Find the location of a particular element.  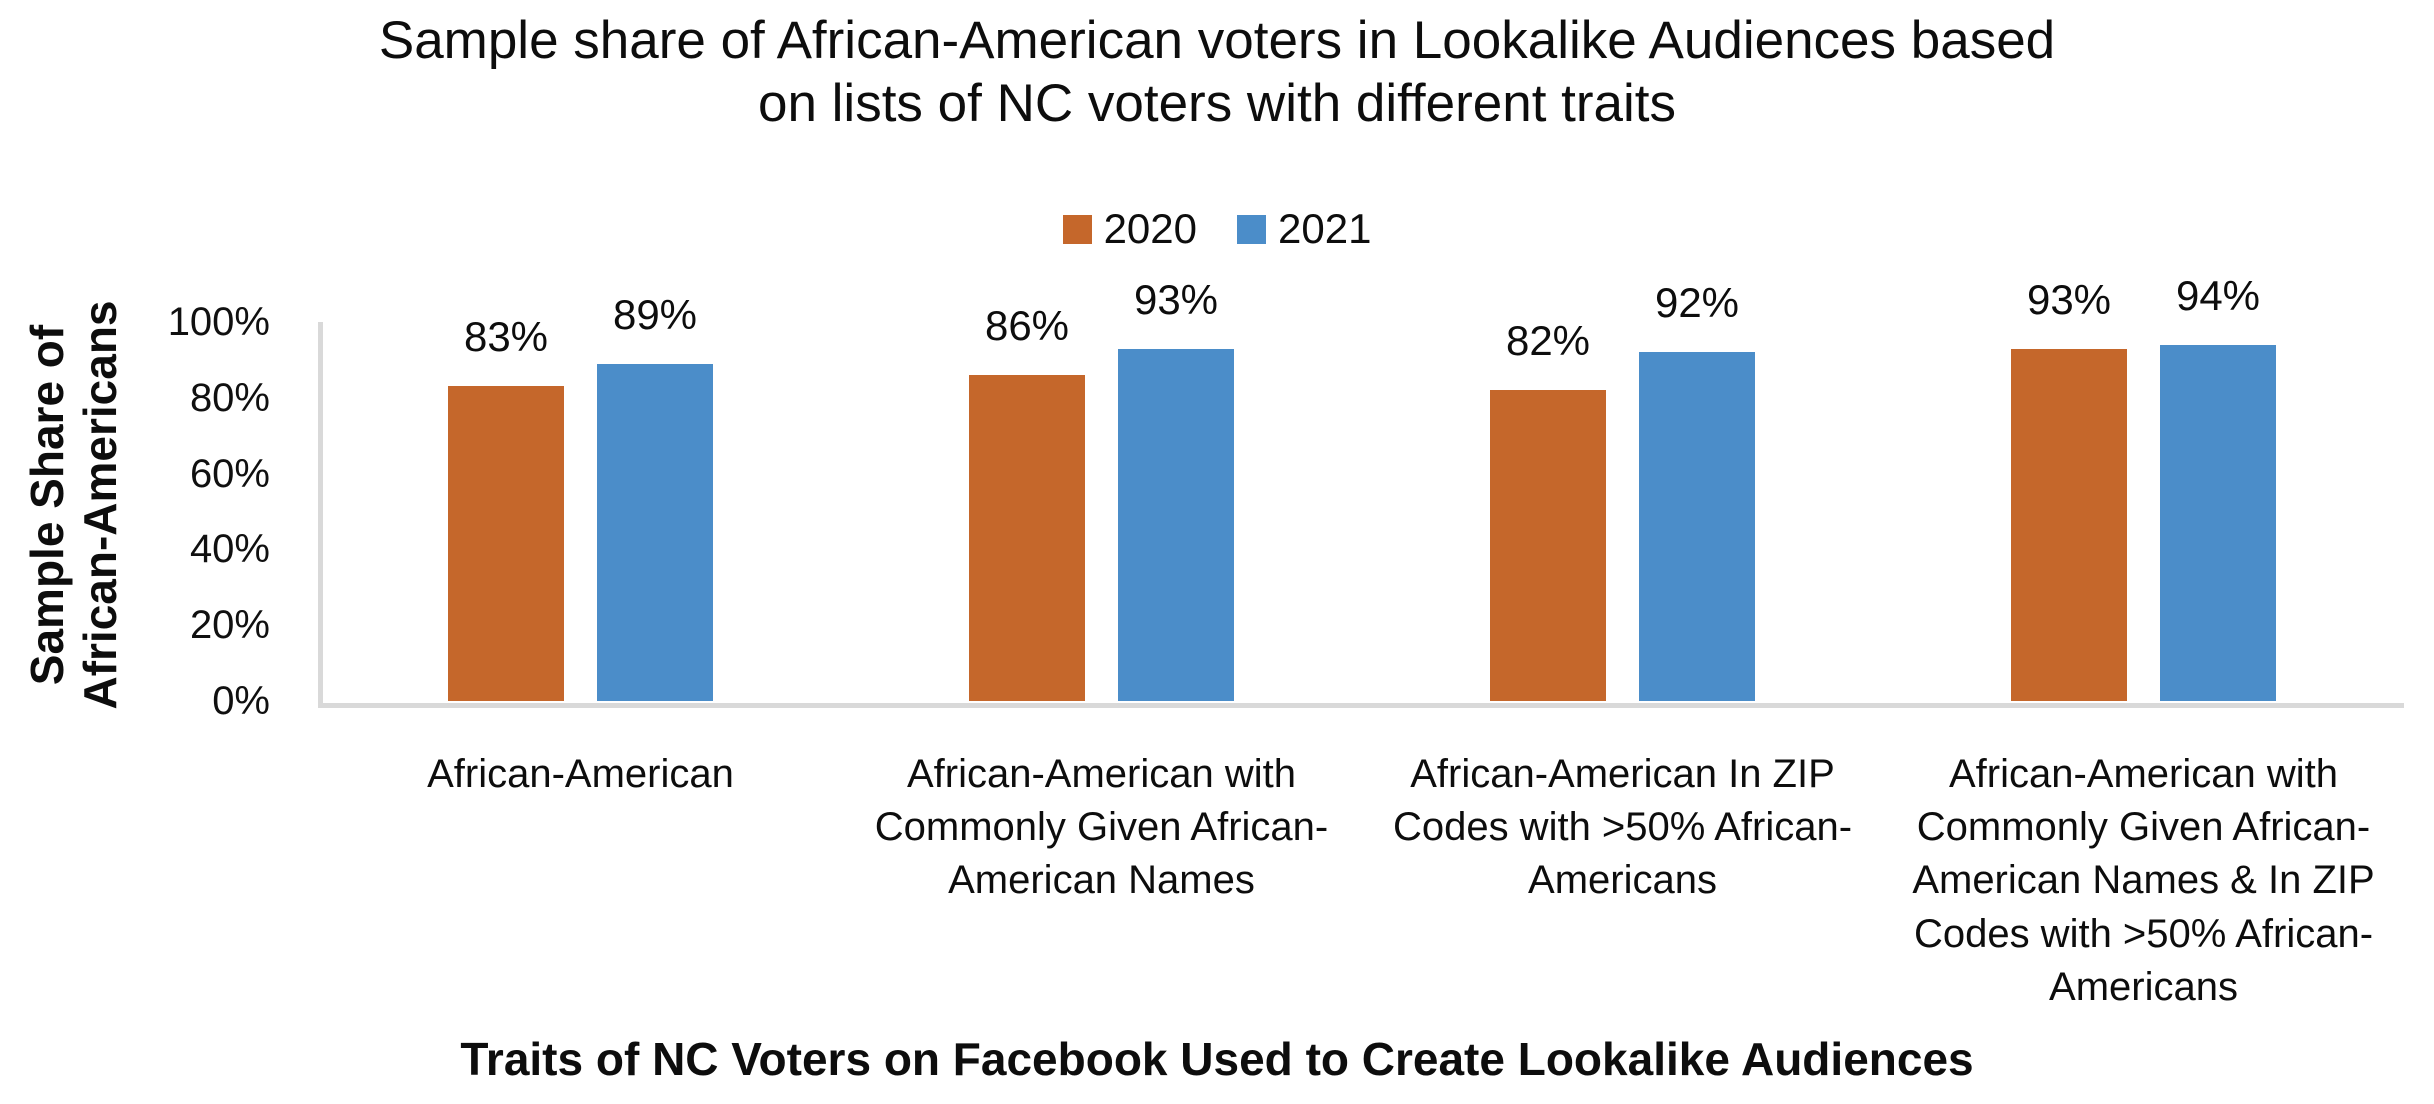

legend-label-2020: 2020 is located at coordinates (1150, 228).